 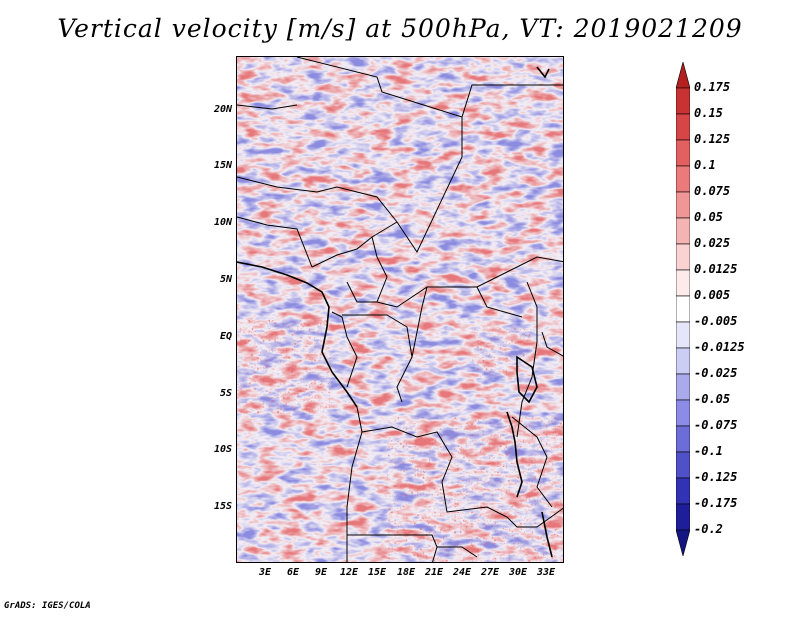 What do you see at coordinates (222, 222) in the screenshot?
I see `lat-tick-10n: 10N` at bounding box center [222, 222].